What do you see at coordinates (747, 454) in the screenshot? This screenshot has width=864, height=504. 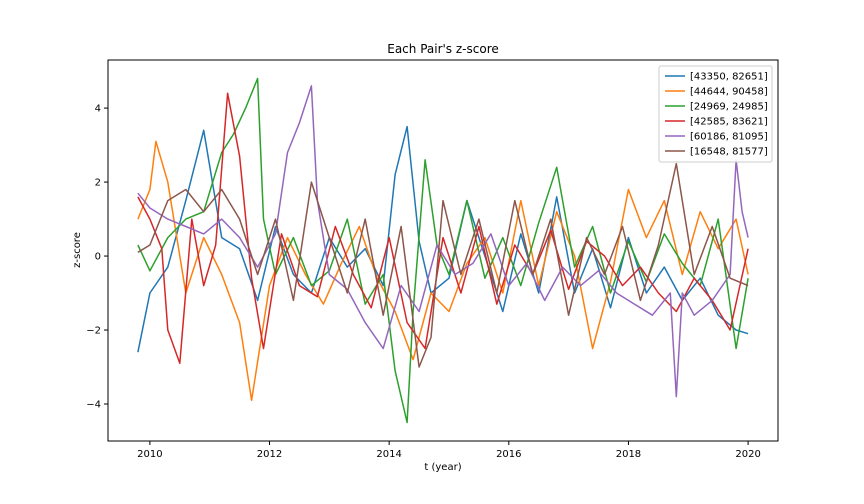 I see `x-tick-label: 2020` at bounding box center [747, 454].